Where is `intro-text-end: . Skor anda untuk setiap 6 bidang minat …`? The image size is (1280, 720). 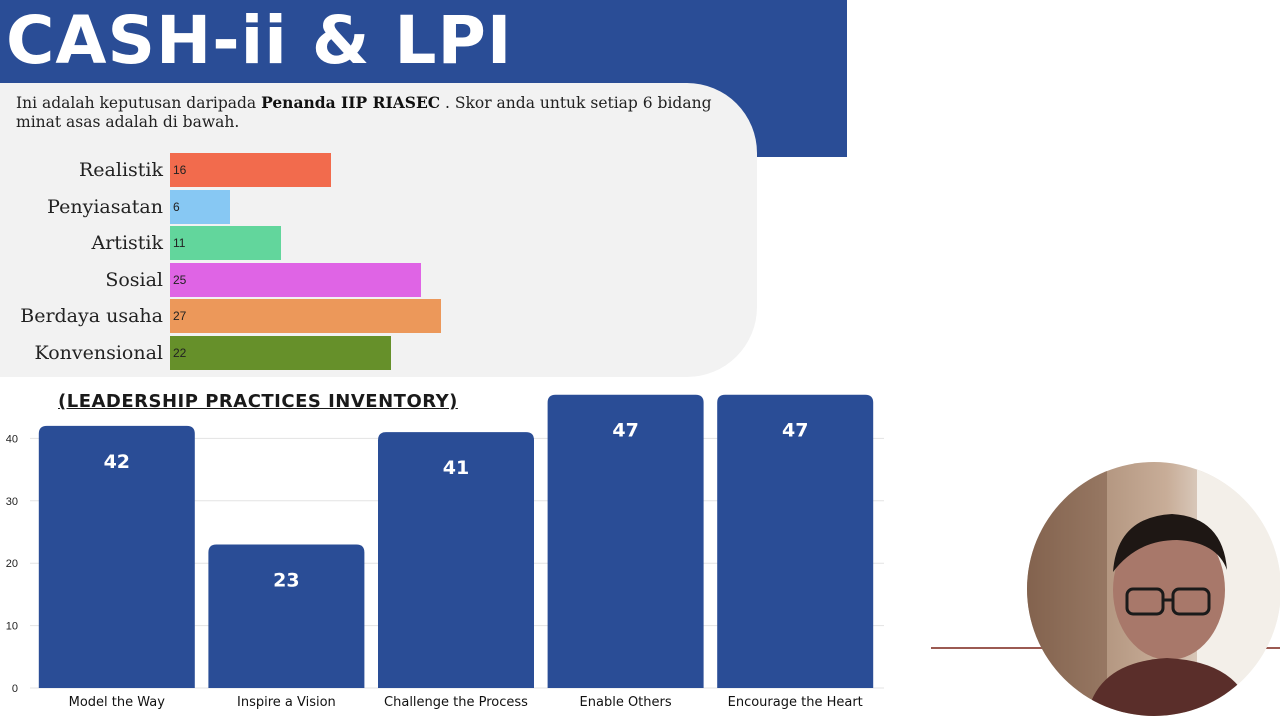 intro-text-end: . Skor anda untuk setiap 6 bidang minat … is located at coordinates (364, 112).